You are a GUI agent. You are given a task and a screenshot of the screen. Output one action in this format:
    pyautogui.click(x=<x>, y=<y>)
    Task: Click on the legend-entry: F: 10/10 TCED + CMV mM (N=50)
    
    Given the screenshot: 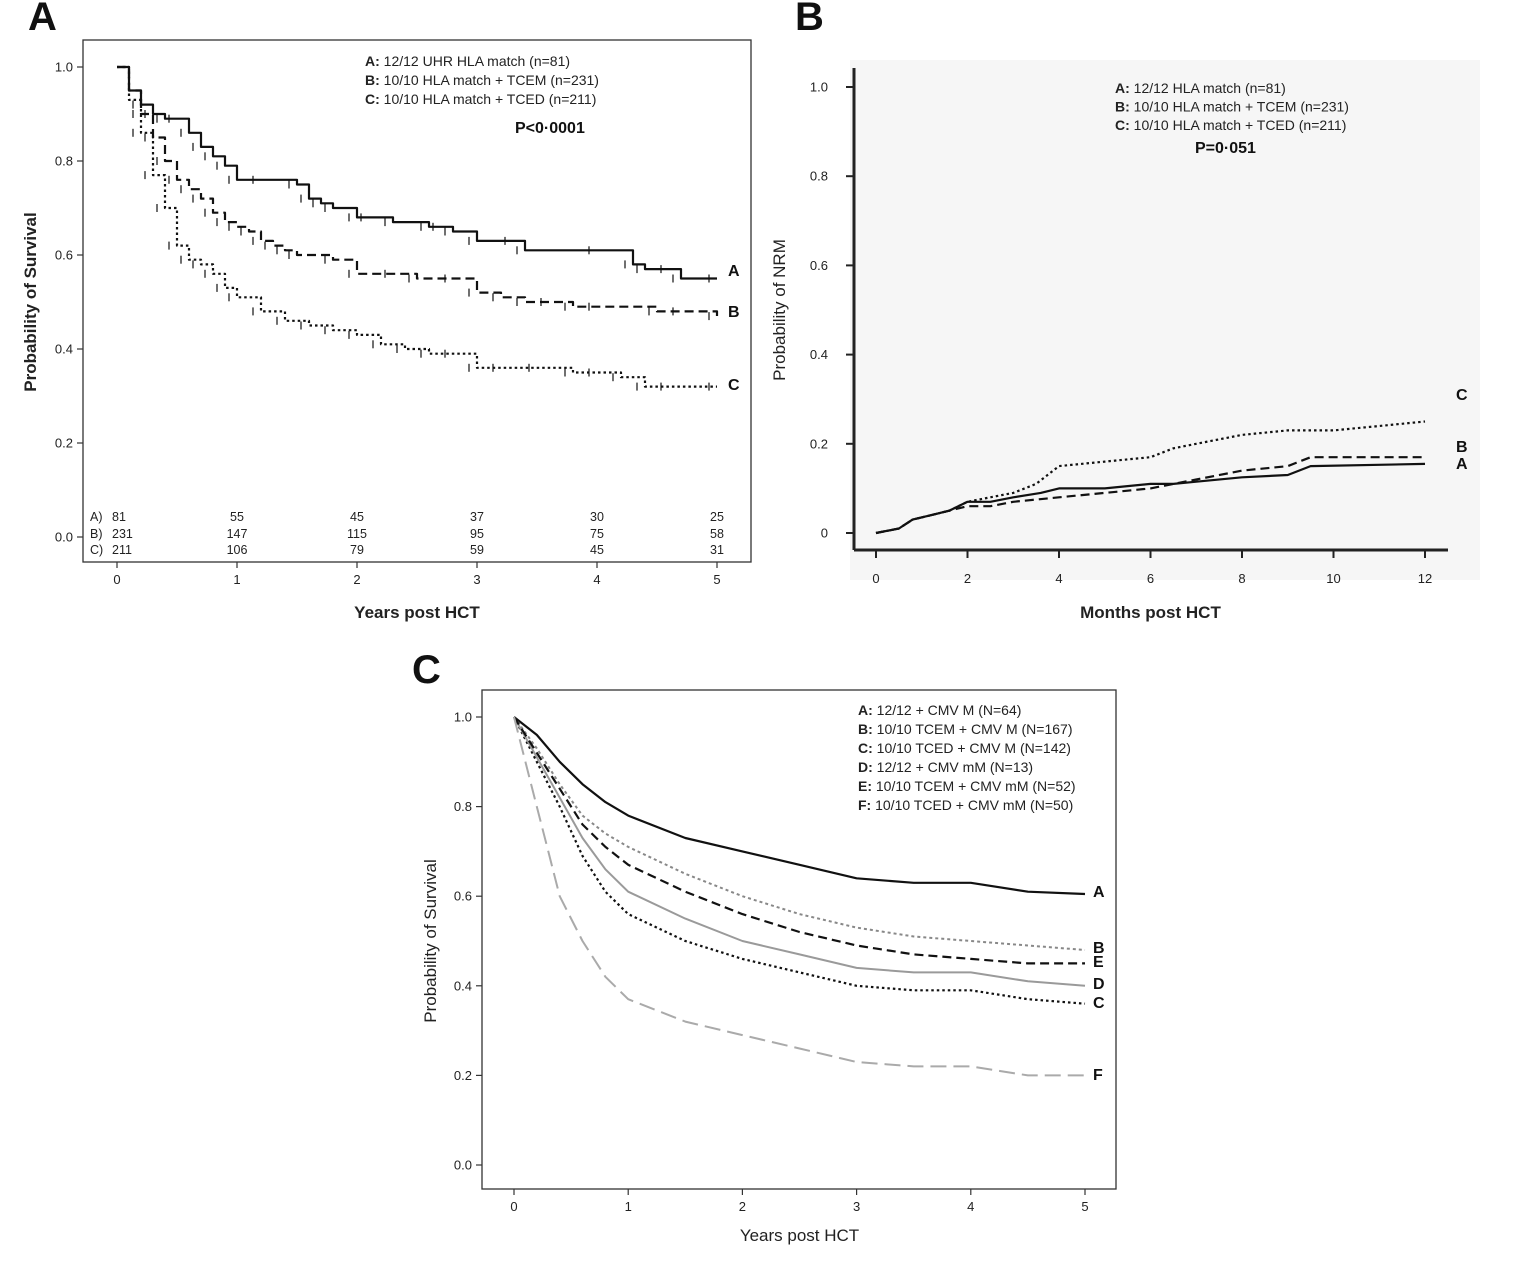 What is the action you would take?
    pyautogui.click(x=965, y=805)
    